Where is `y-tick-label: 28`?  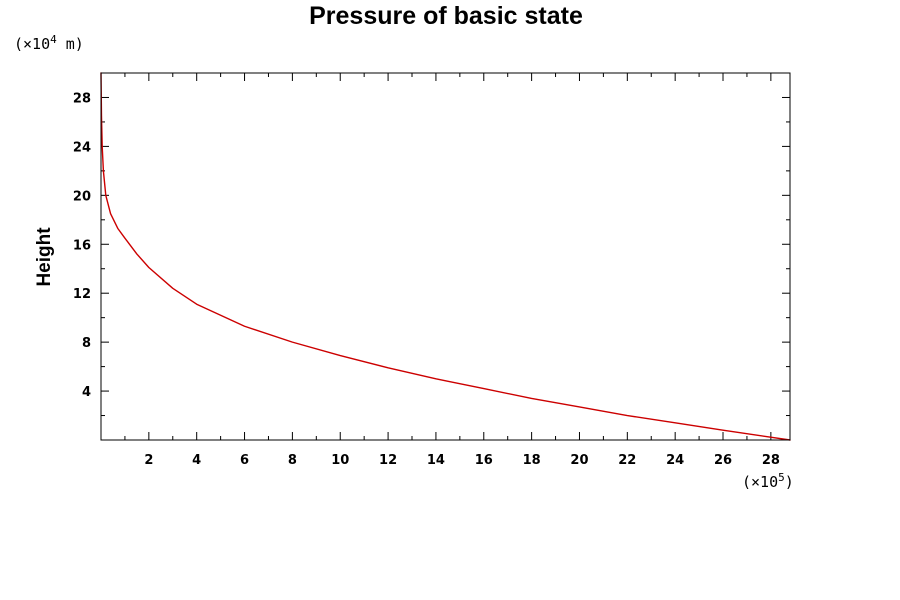
y-tick-label: 28 is located at coordinates (82, 98).